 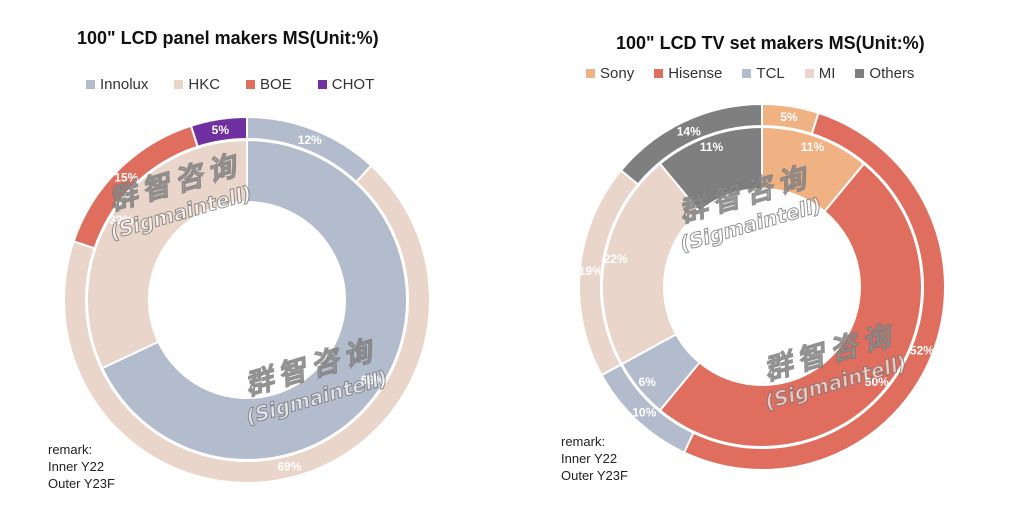 What do you see at coordinates (373, 380) in the screenshot?
I see `data-label-inner-label-innolux: 68%` at bounding box center [373, 380].